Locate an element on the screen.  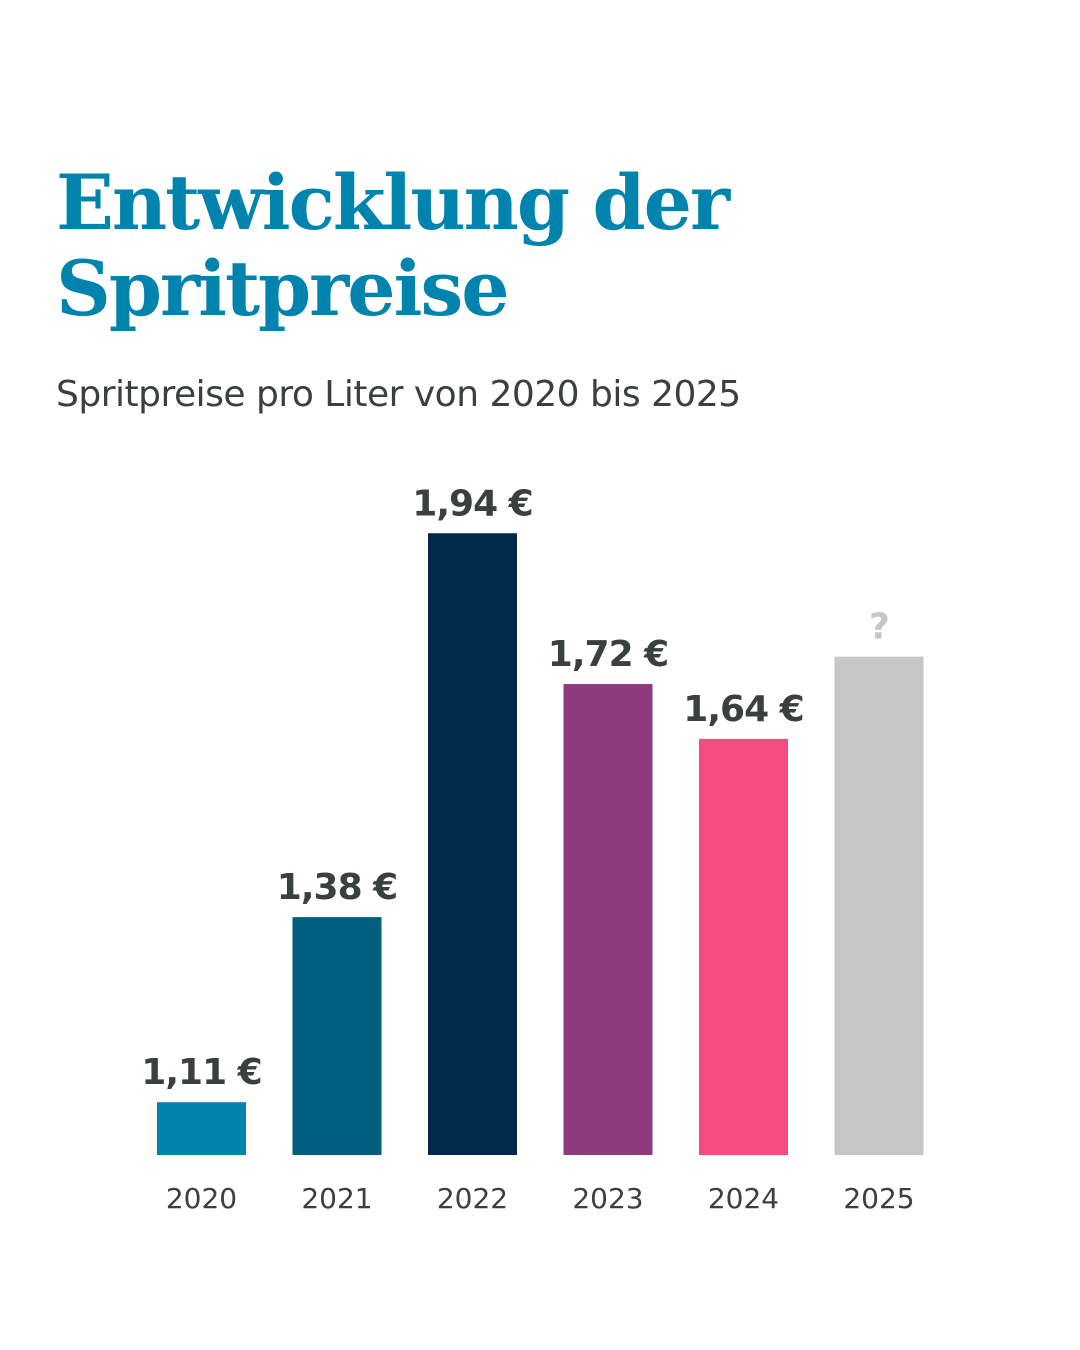
data-label-2021: 1,38 € is located at coordinates (337, 887).